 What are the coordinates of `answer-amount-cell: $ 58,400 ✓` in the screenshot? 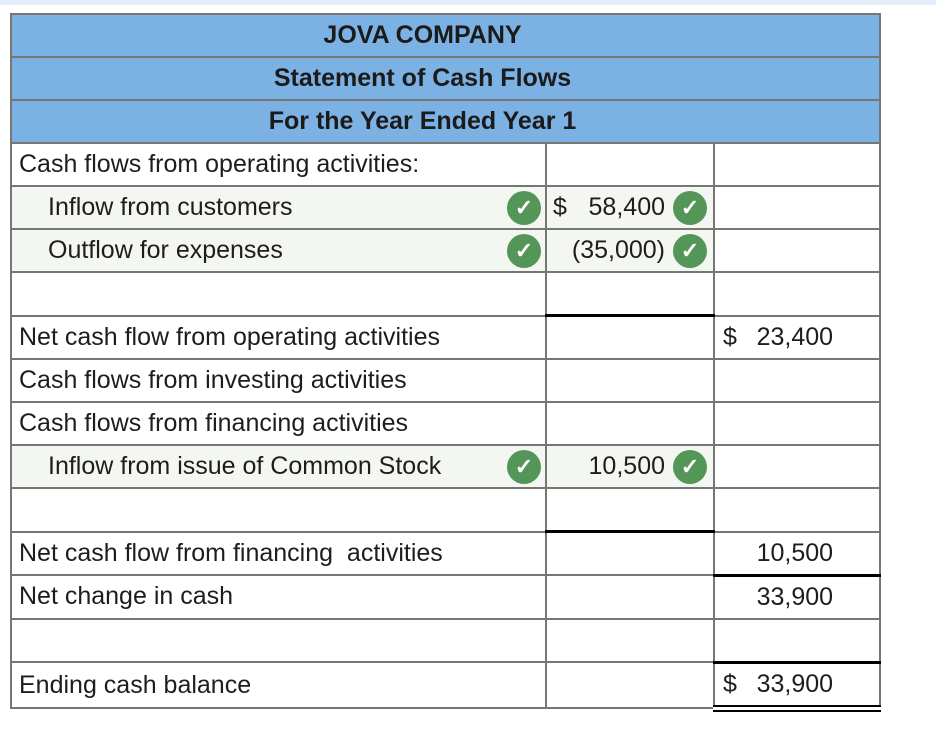 It's located at (630, 207).